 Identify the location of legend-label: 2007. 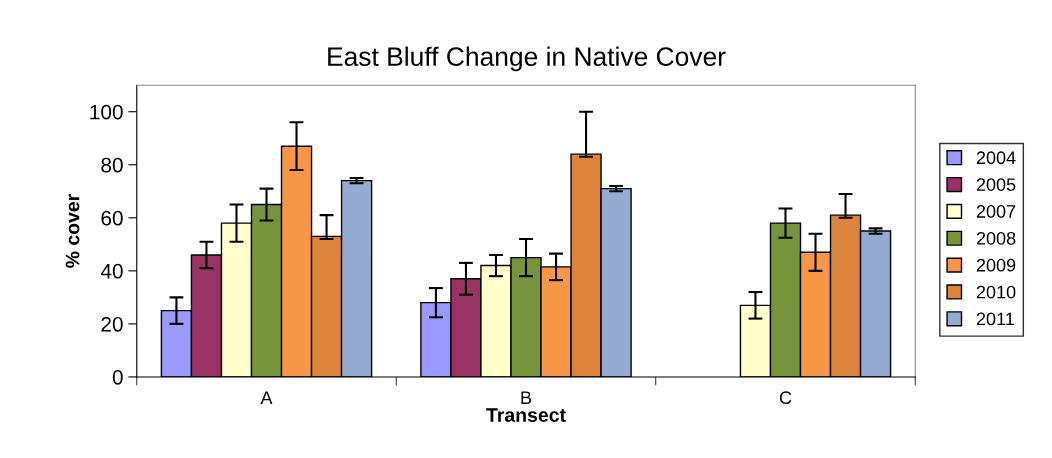
(996, 211).